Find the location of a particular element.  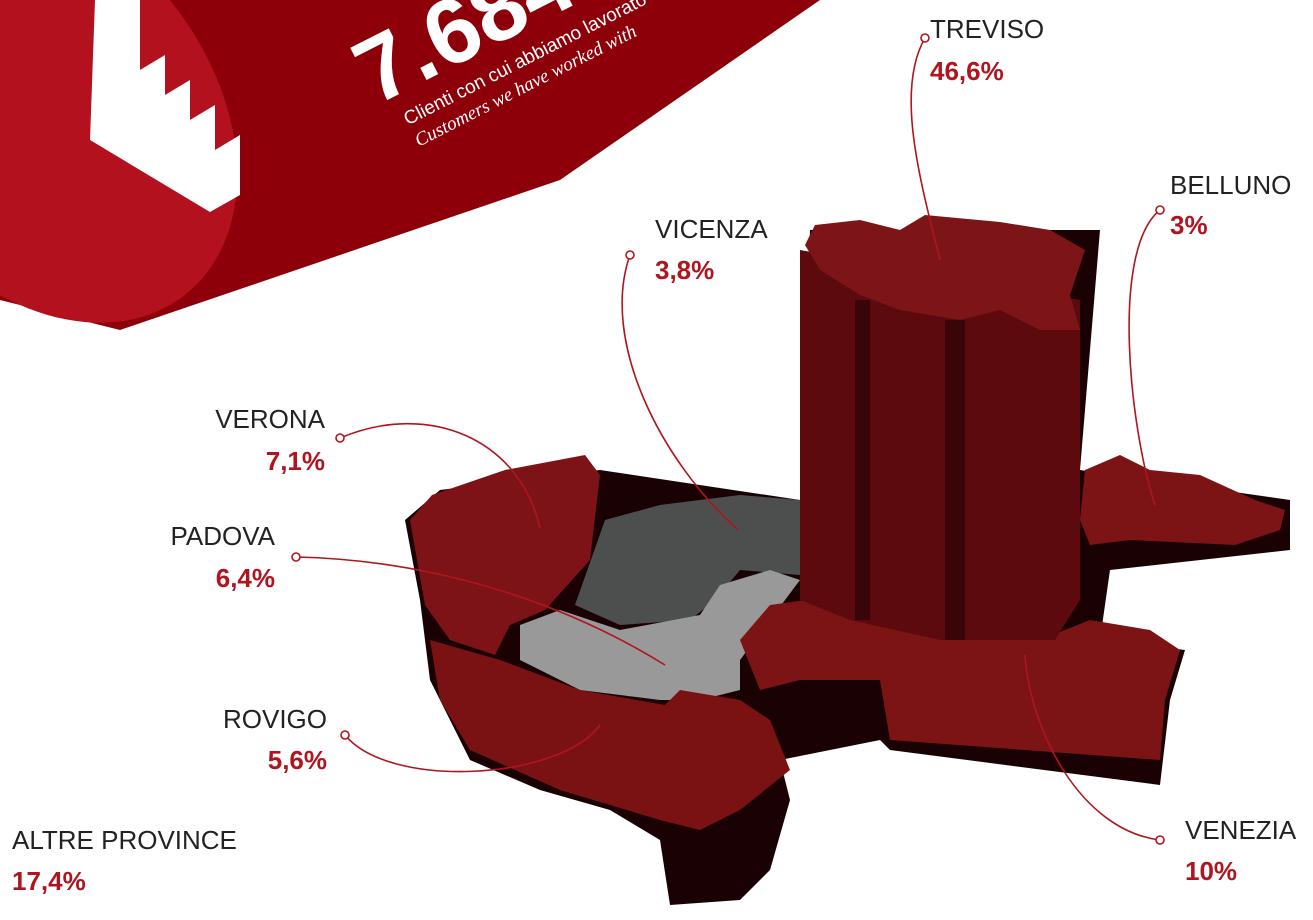

region-name: PADOVA is located at coordinates (222, 536).